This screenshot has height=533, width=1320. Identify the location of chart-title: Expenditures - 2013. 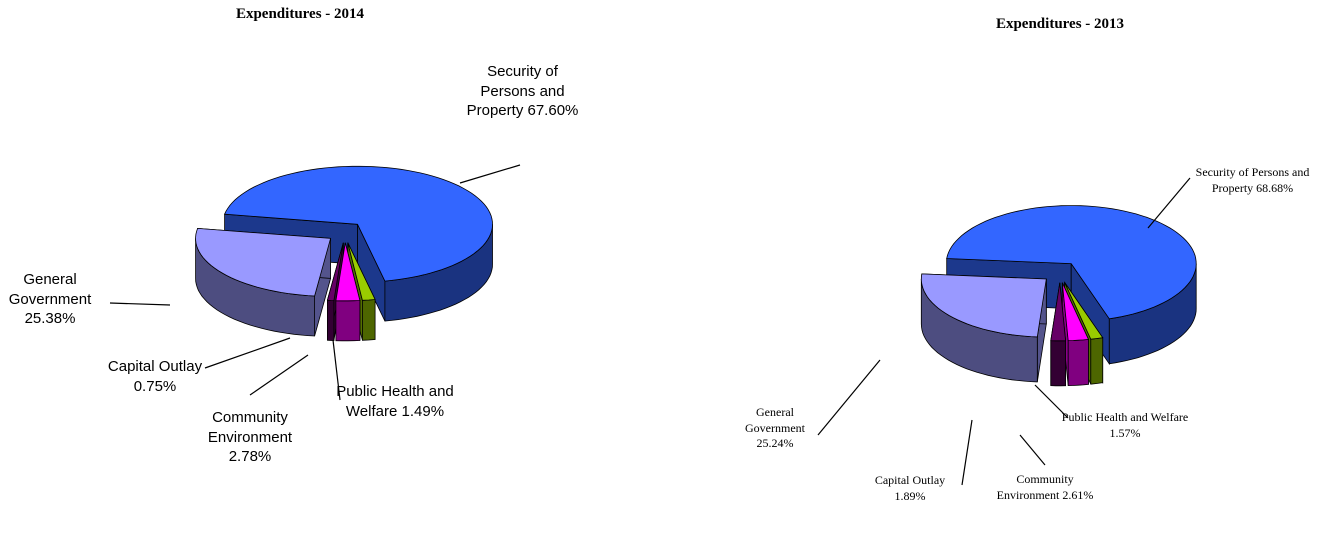
(1060, 24).